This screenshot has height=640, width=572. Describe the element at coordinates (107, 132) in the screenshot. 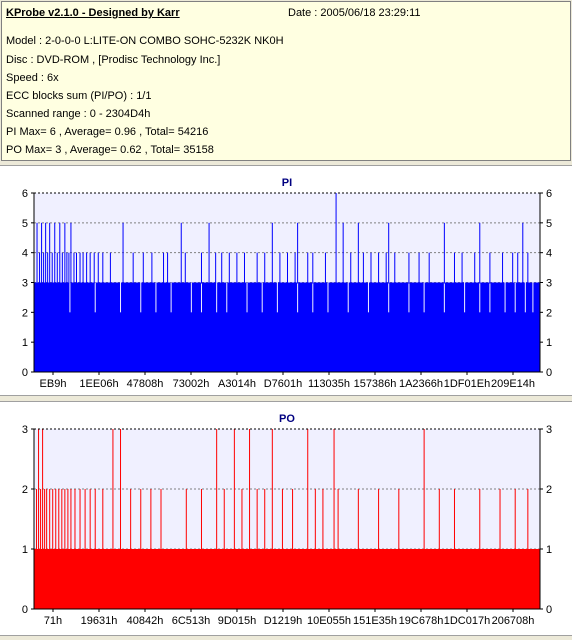

I see `info-pi-summary: PI Max= 6 , Average= 0.96 , Total= 54216` at that location.